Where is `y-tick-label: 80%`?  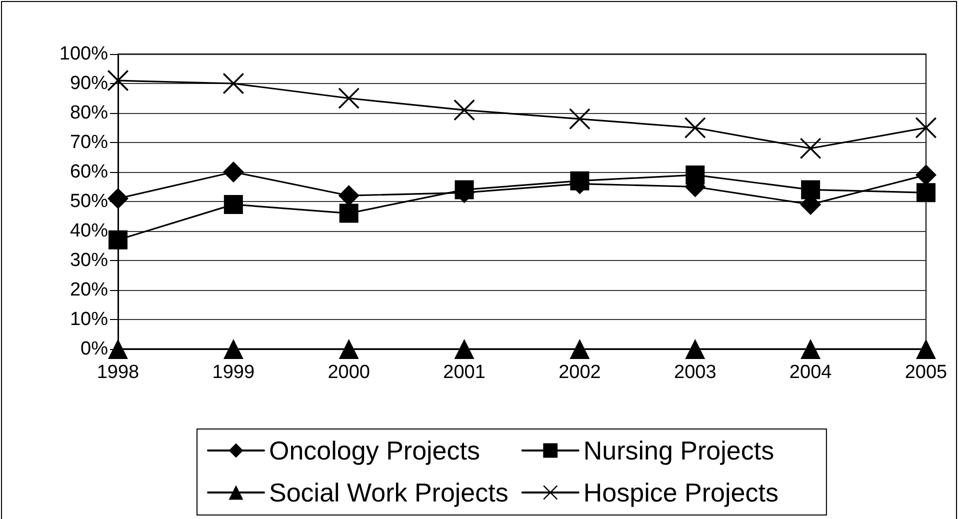 y-tick-label: 80% is located at coordinates (89, 113).